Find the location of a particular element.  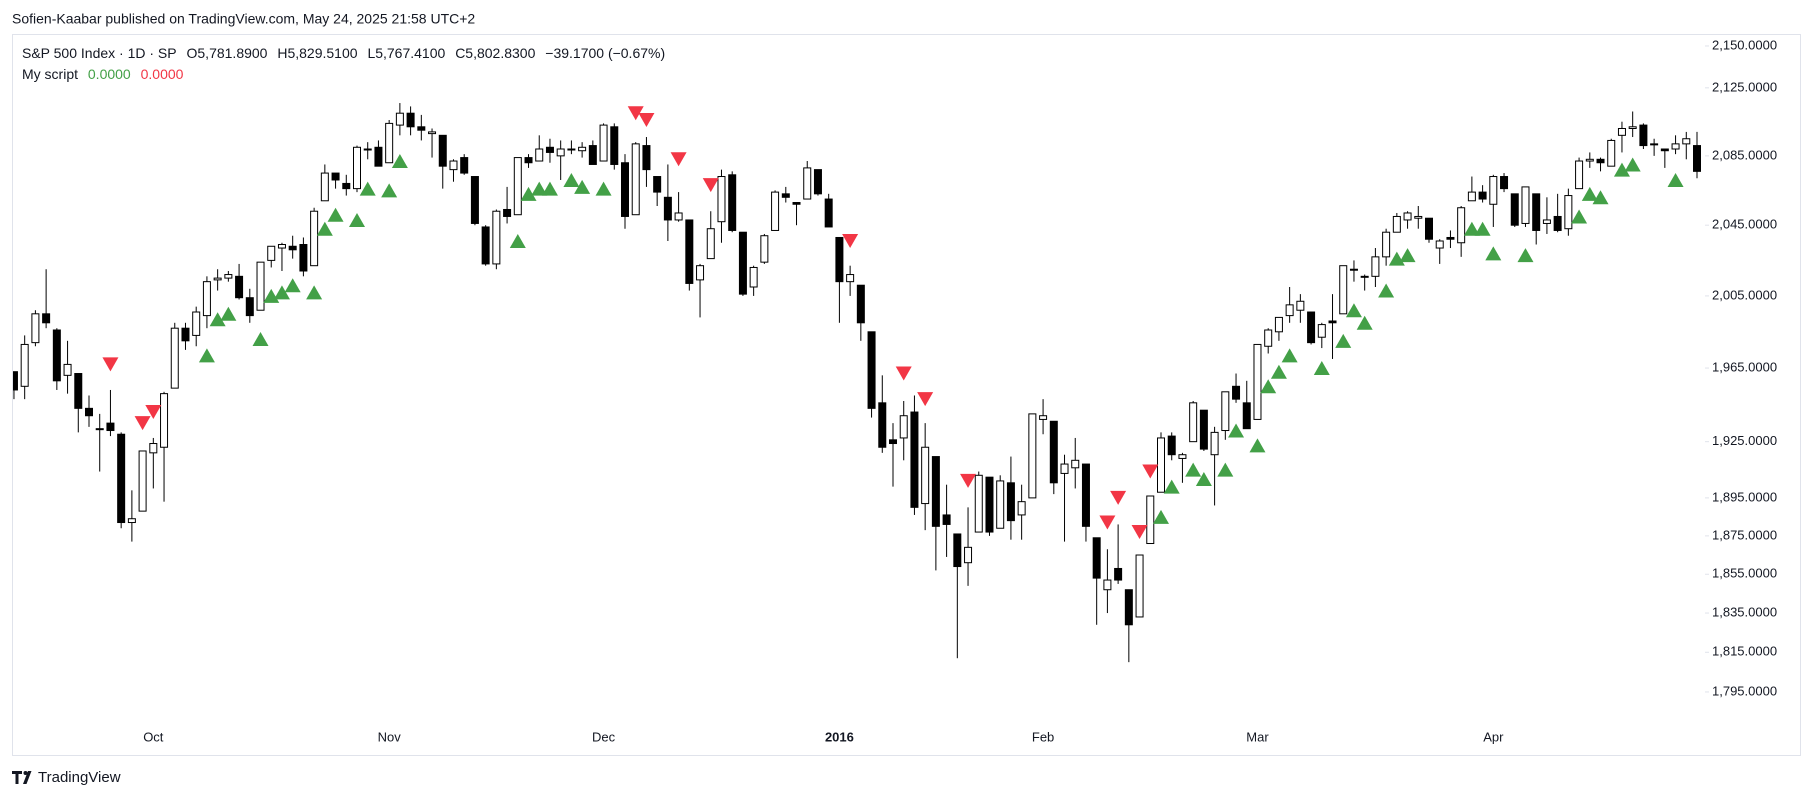

y-tick-label: 1,815.0000 is located at coordinates (1744, 651).